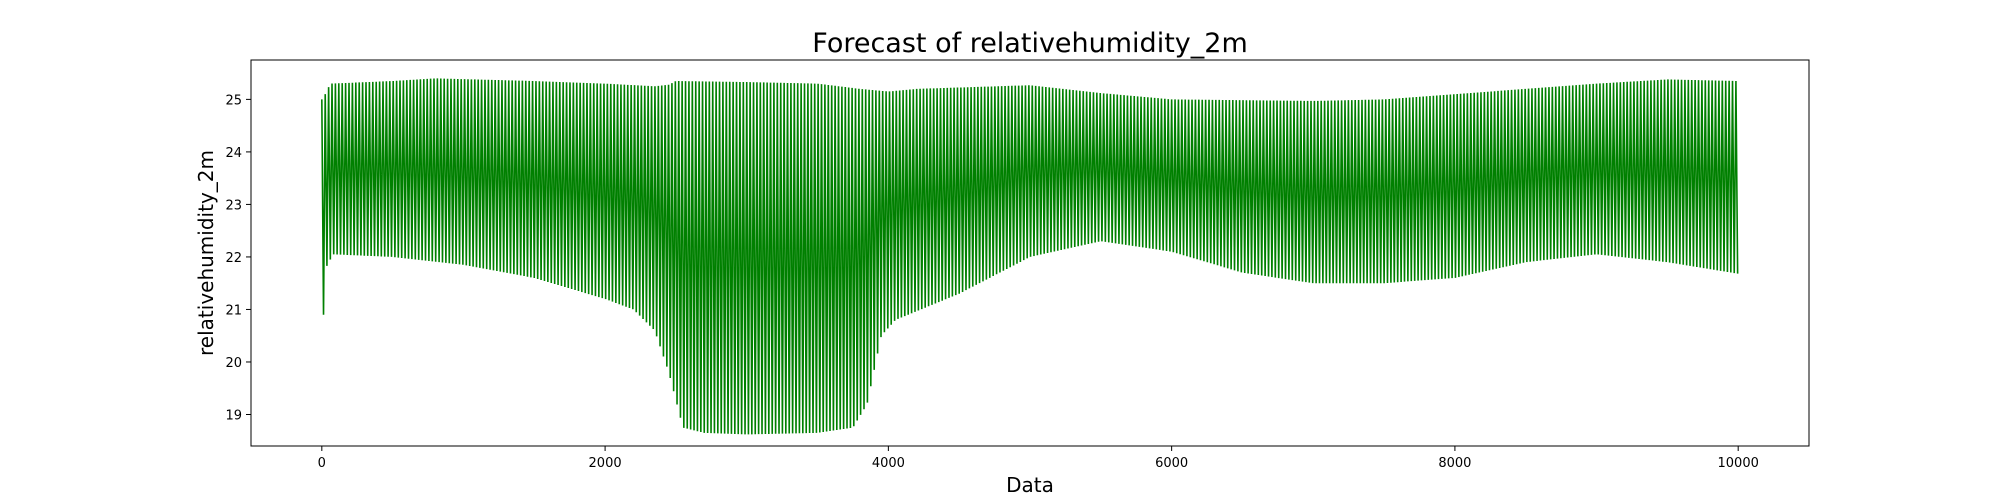 The height and width of the screenshot is (500, 2000). What do you see at coordinates (1738, 463) in the screenshot?
I see `x-tick-label: 10000` at bounding box center [1738, 463].